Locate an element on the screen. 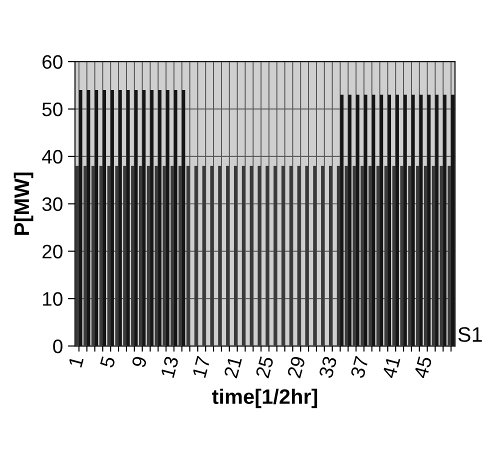 This screenshot has width=500, height=474. y-tick-label: 20 is located at coordinates (52, 251).